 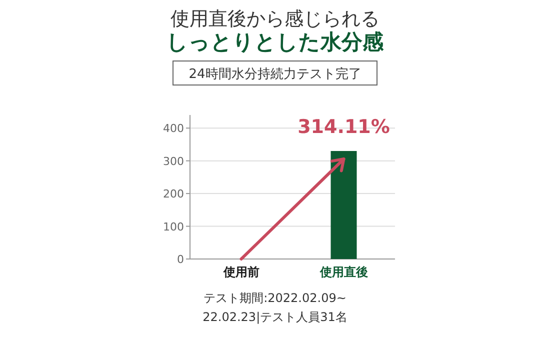 What do you see at coordinates (275, 317) in the screenshot?
I see `text: 22.02.23|テスト人員31名` at bounding box center [275, 317].